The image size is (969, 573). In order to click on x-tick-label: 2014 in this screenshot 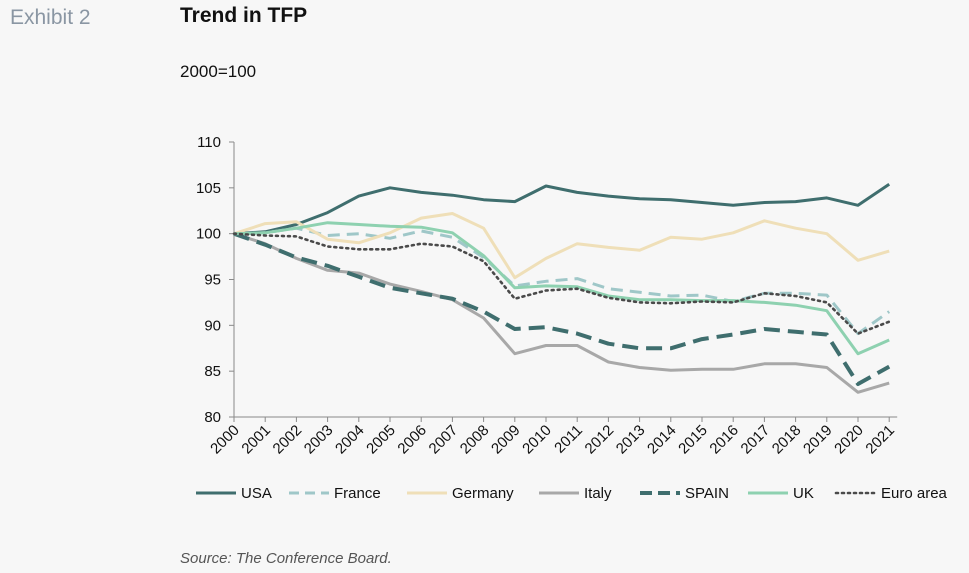, I will do `click(662, 440)`.